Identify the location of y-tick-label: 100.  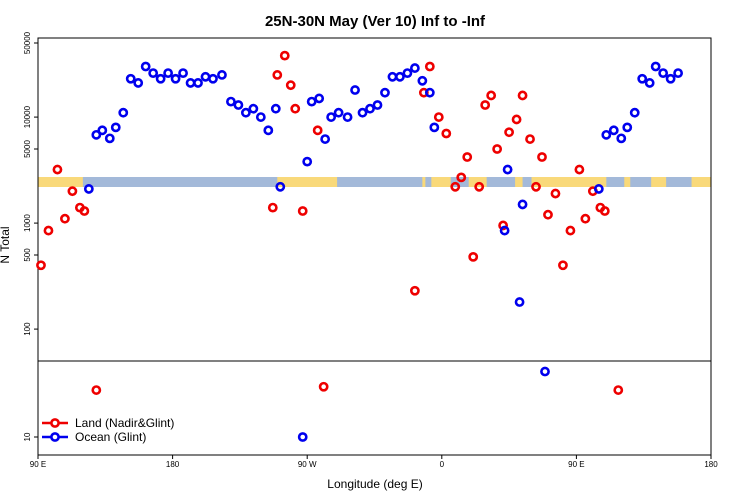
(27, 329).